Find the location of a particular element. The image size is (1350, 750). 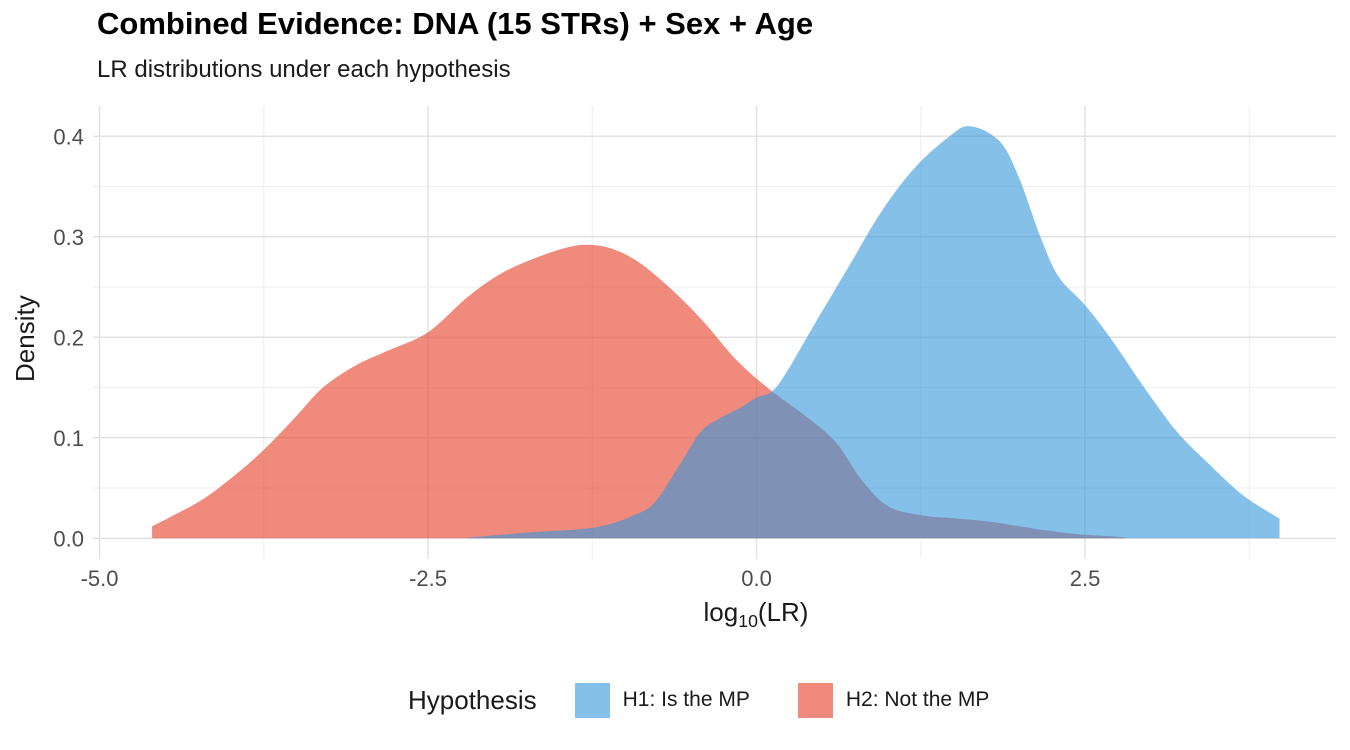

y-axis-title: Density is located at coordinates (25, 339).